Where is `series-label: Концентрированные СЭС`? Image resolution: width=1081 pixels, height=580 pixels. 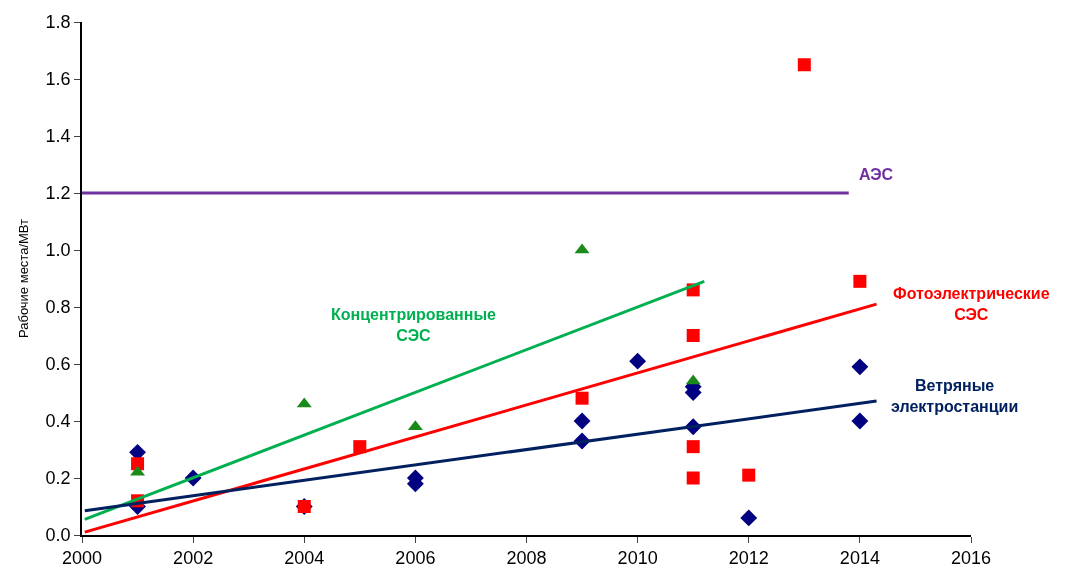 series-label: Концентрированные СЭС is located at coordinates (414, 325).